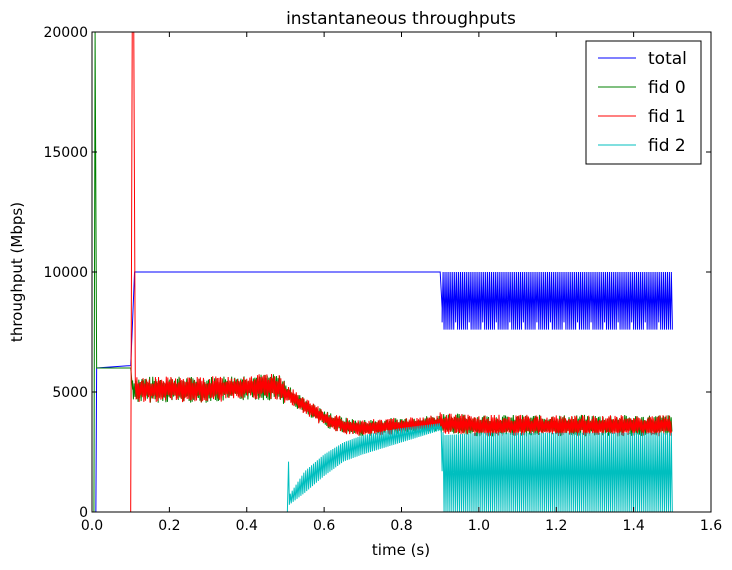  What do you see at coordinates (83, 513) in the screenshot?
I see `y-tick-label: 0` at bounding box center [83, 513].